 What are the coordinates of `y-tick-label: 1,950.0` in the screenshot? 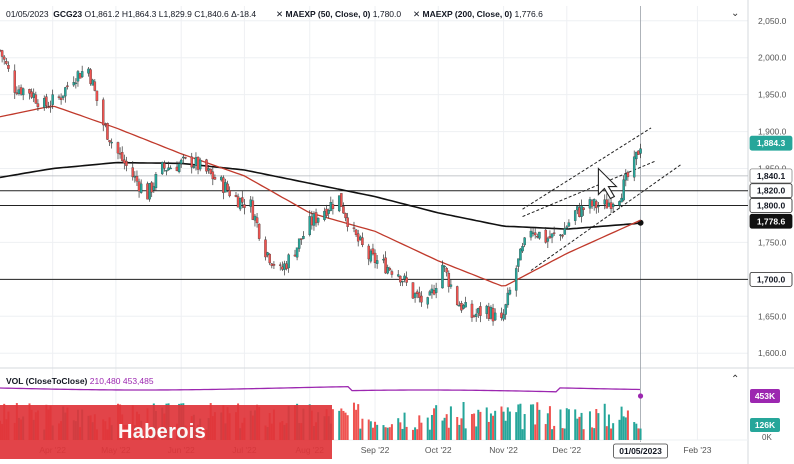 It's located at (772, 95).